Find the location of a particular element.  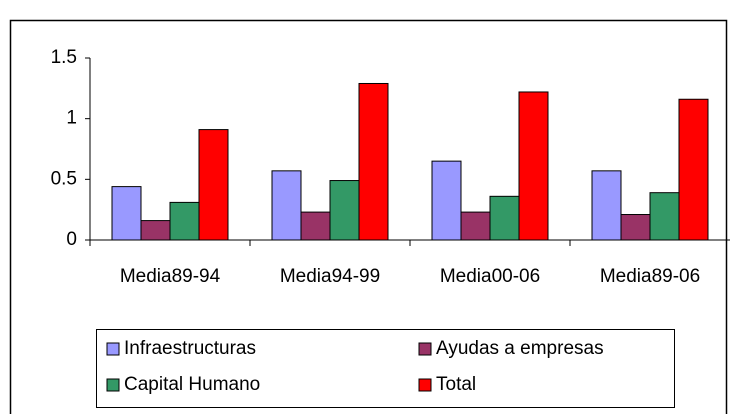

y-tick-label: 0 is located at coordinates (71, 239).